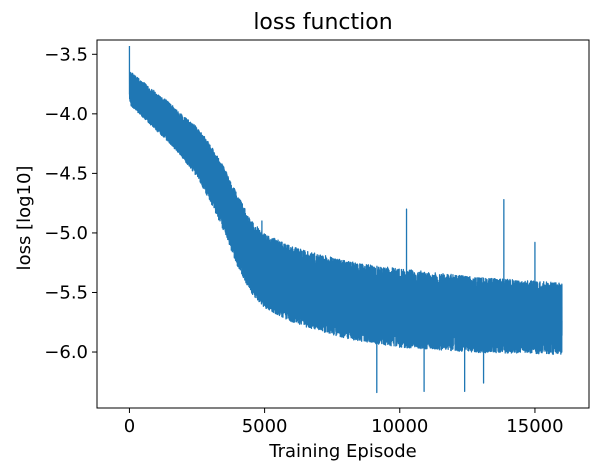  What do you see at coordinates (342, 451) in the screenshot?
I see `x-axis-label: Training Episode` at bounding box center [342, 451].